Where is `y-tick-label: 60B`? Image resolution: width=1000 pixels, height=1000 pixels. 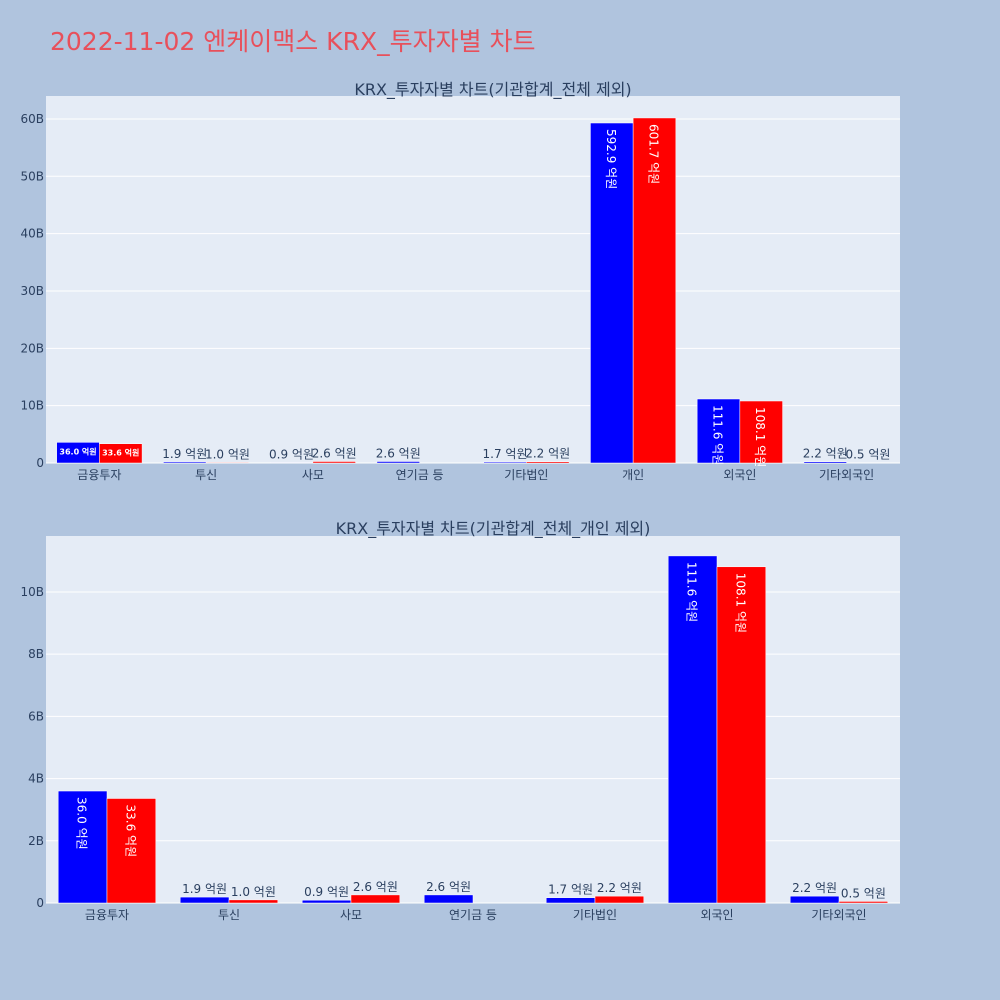
y-tick-label: 60B is located at coordinates (32, 119).